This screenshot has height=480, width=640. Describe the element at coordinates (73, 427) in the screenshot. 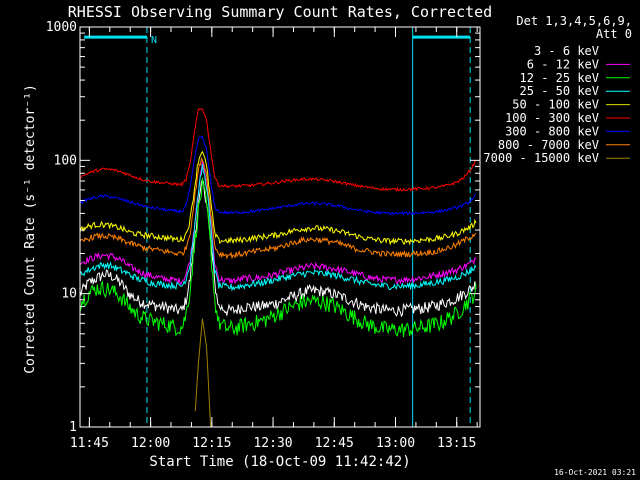

I see `y-tick-label: 1` at that location.